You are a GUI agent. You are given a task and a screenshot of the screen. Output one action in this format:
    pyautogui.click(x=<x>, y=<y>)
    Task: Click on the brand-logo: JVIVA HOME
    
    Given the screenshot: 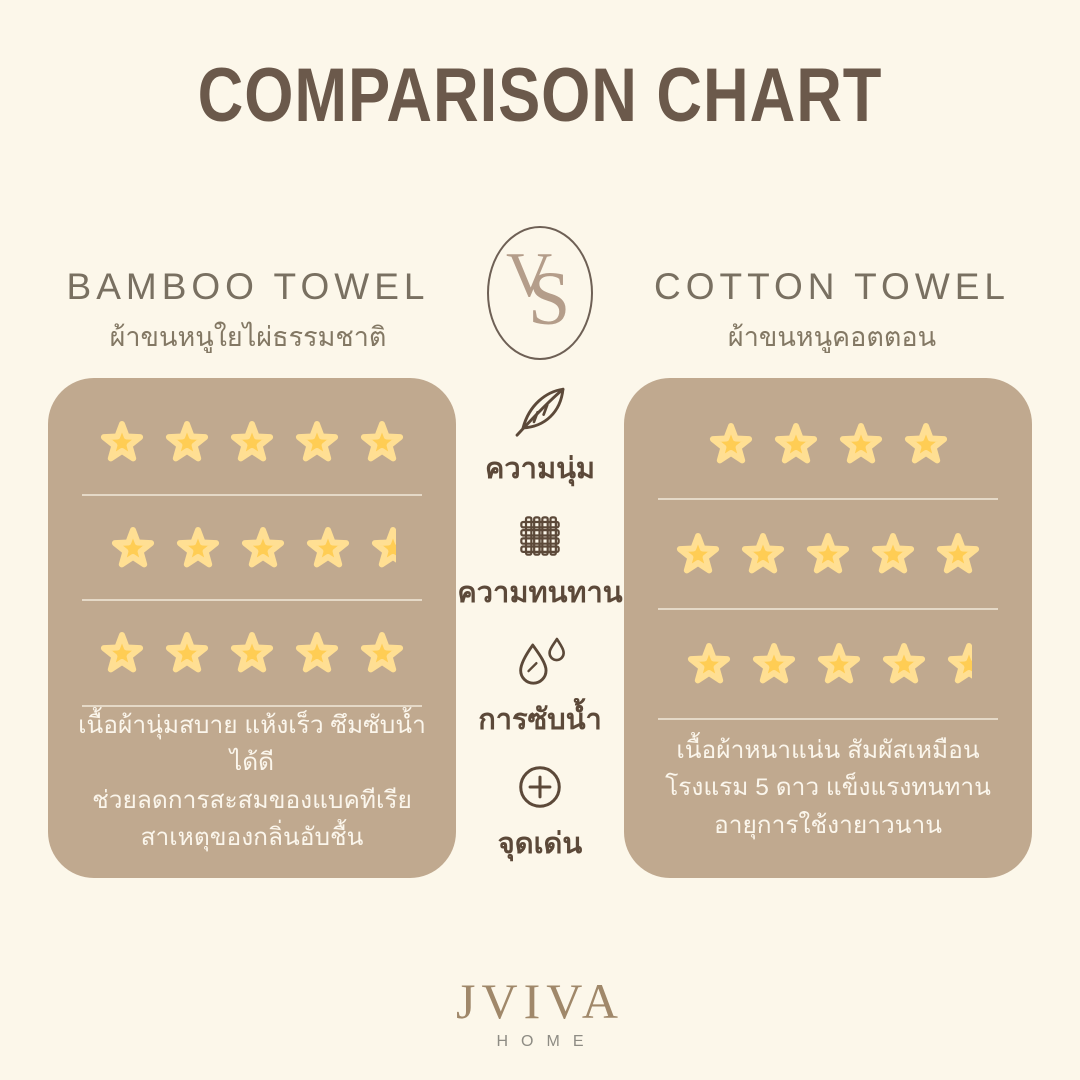 What is the action you would take?
    pyautogui.click(x=540, y=1011)
    